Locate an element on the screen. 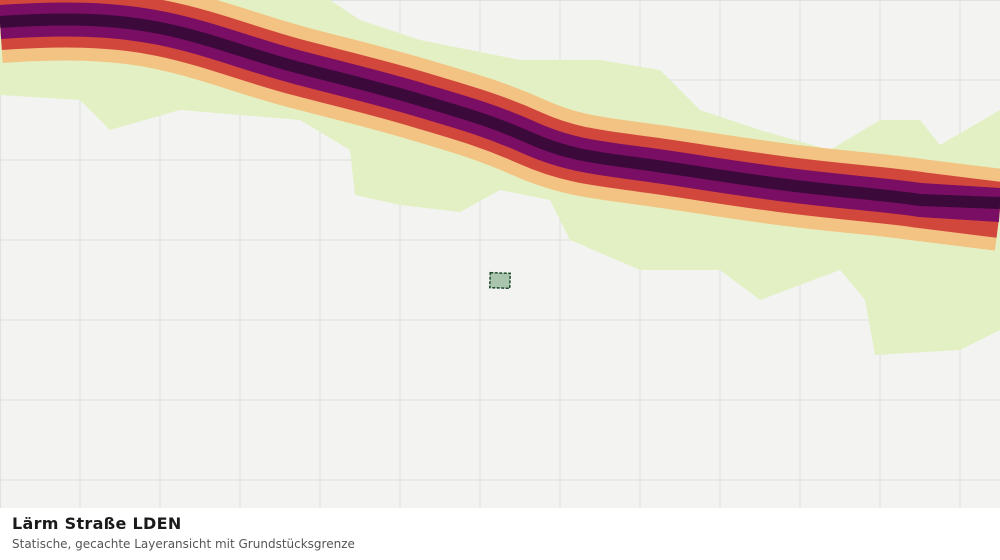 The image size is (1000, 560). noise-zone-low-right is located at coordinates (932, 292).